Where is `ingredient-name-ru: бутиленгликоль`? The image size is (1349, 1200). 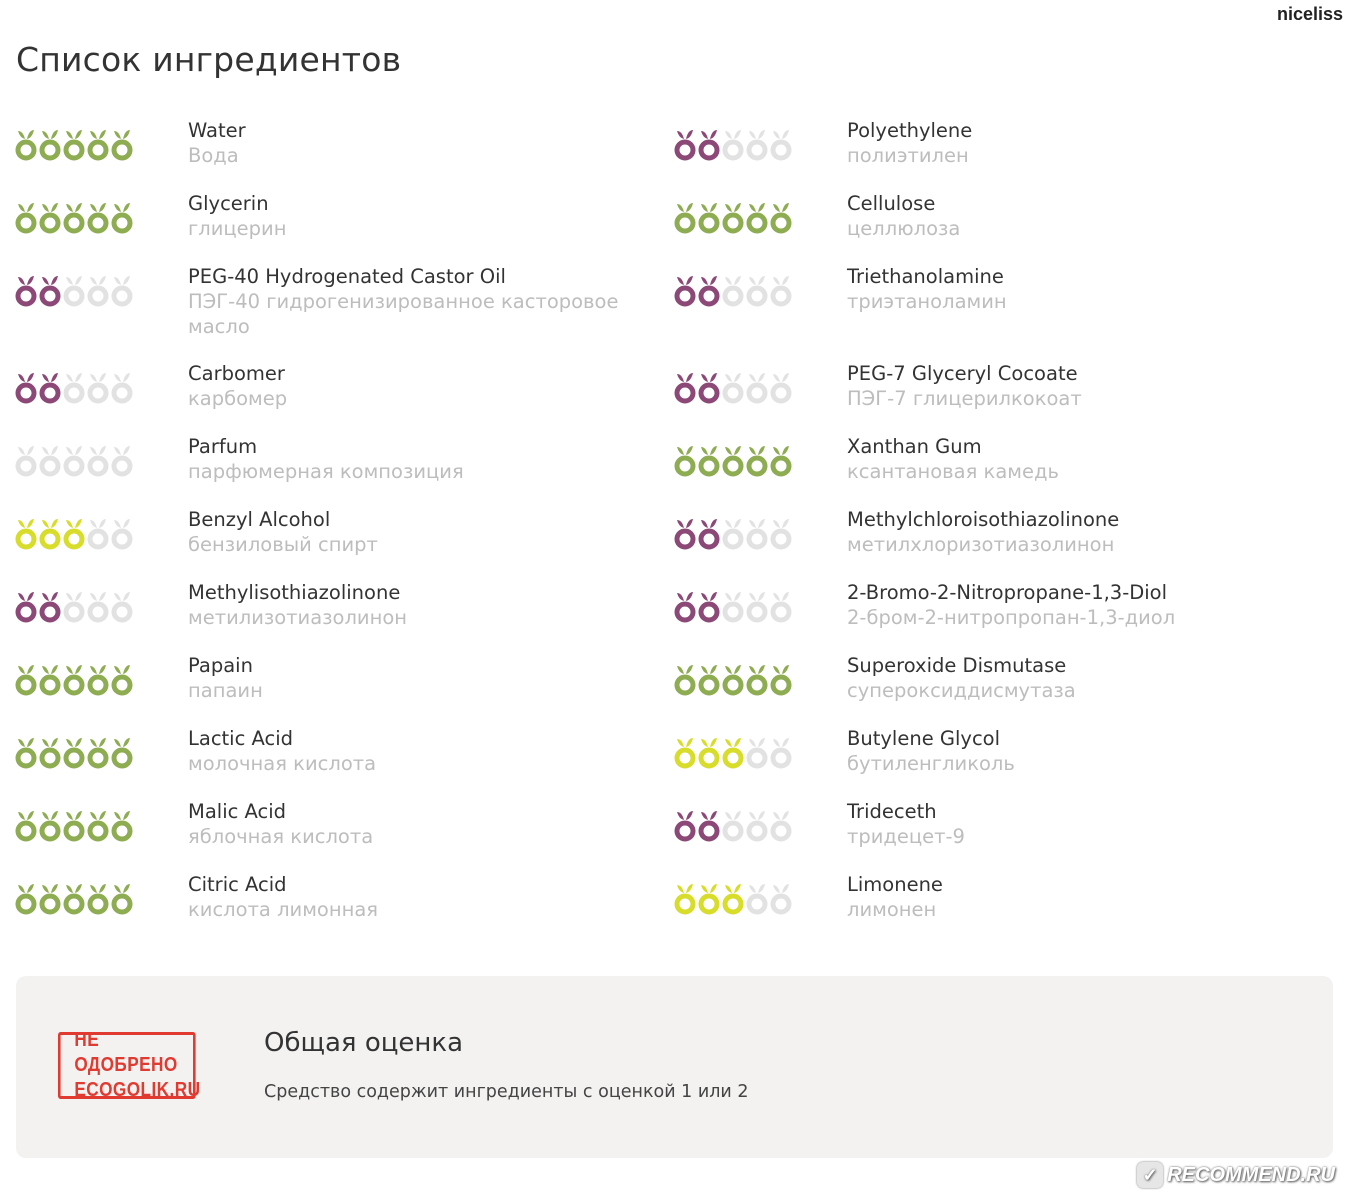 ingredient-name-ru: бутиленгликоль is located at coordinates (931, 763).